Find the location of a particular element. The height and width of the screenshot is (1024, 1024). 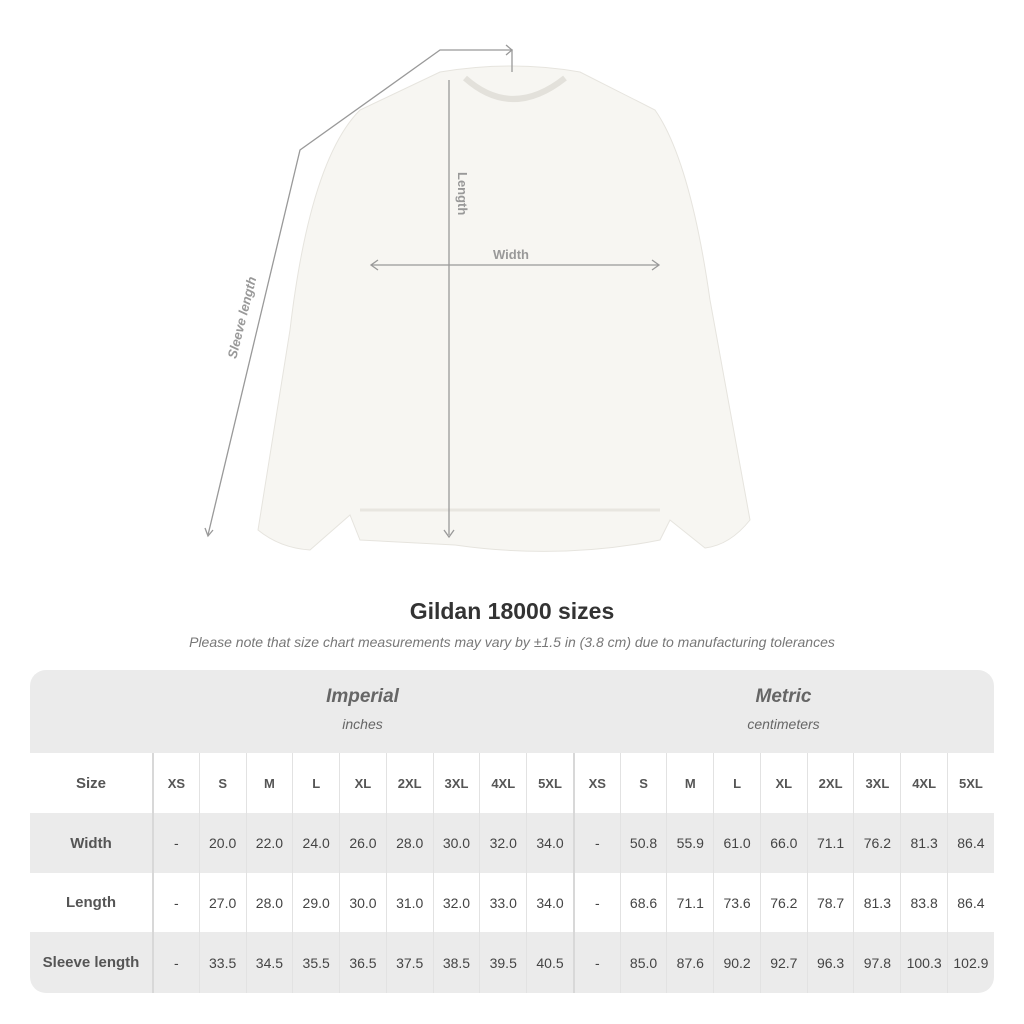

table-cell: 66.0 is located at coordinates (783, 843).